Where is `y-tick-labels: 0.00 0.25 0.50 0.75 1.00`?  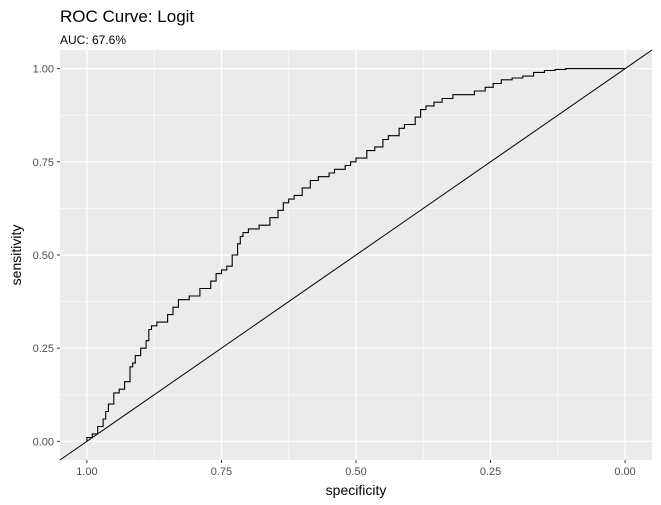 y-tick-labels: 0.00 0.25 0.50 0.75 1.00 is located at coordinates (43, 256).